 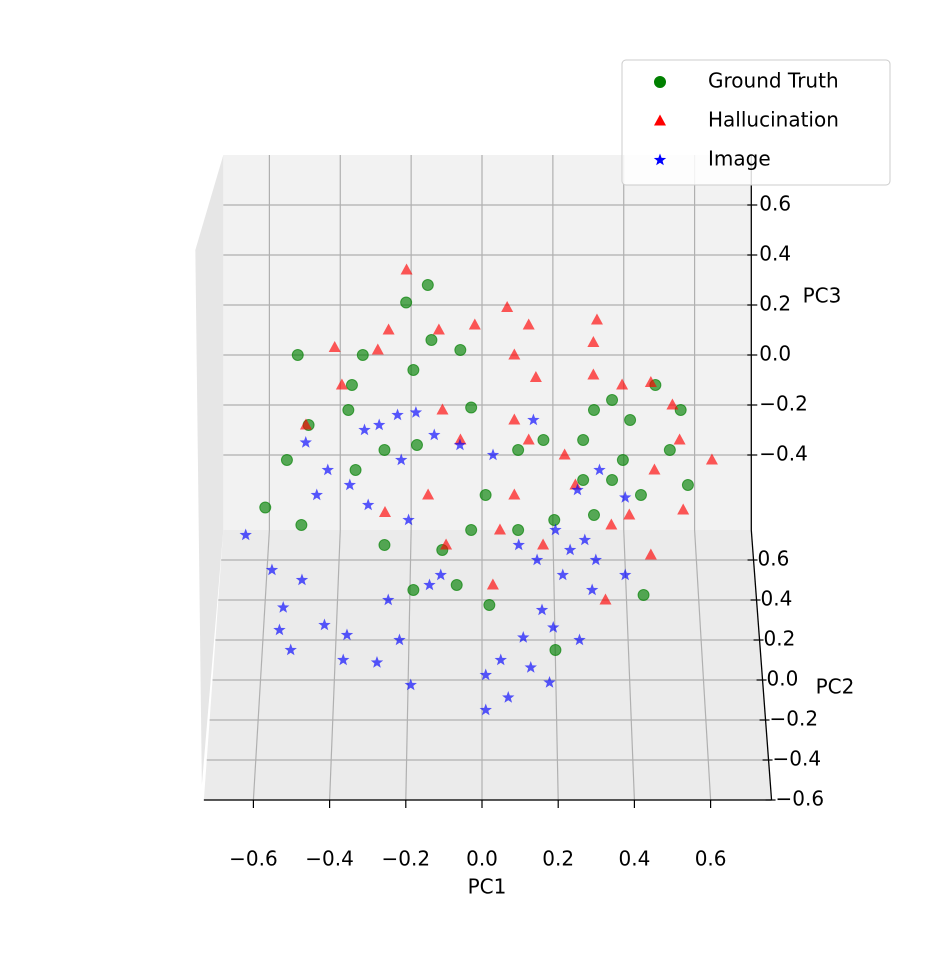 I want to click on y-tick-label: 0.0, so click(x=783, y=679).